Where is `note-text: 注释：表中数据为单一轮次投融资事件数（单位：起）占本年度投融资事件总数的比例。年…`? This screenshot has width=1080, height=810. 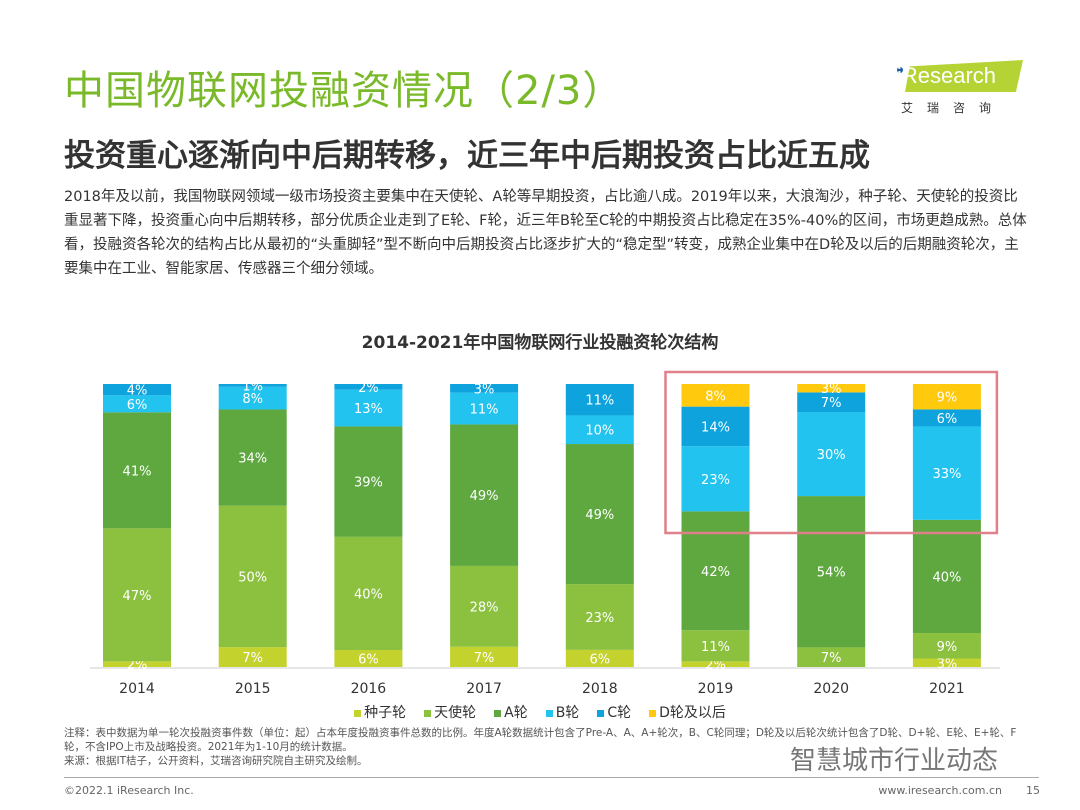
note-text: 注释：表中数据为单一轮次投融资事件数（单位：起）占本年度投融资事件总数的比例。年… is located at coordinates (540, 740).